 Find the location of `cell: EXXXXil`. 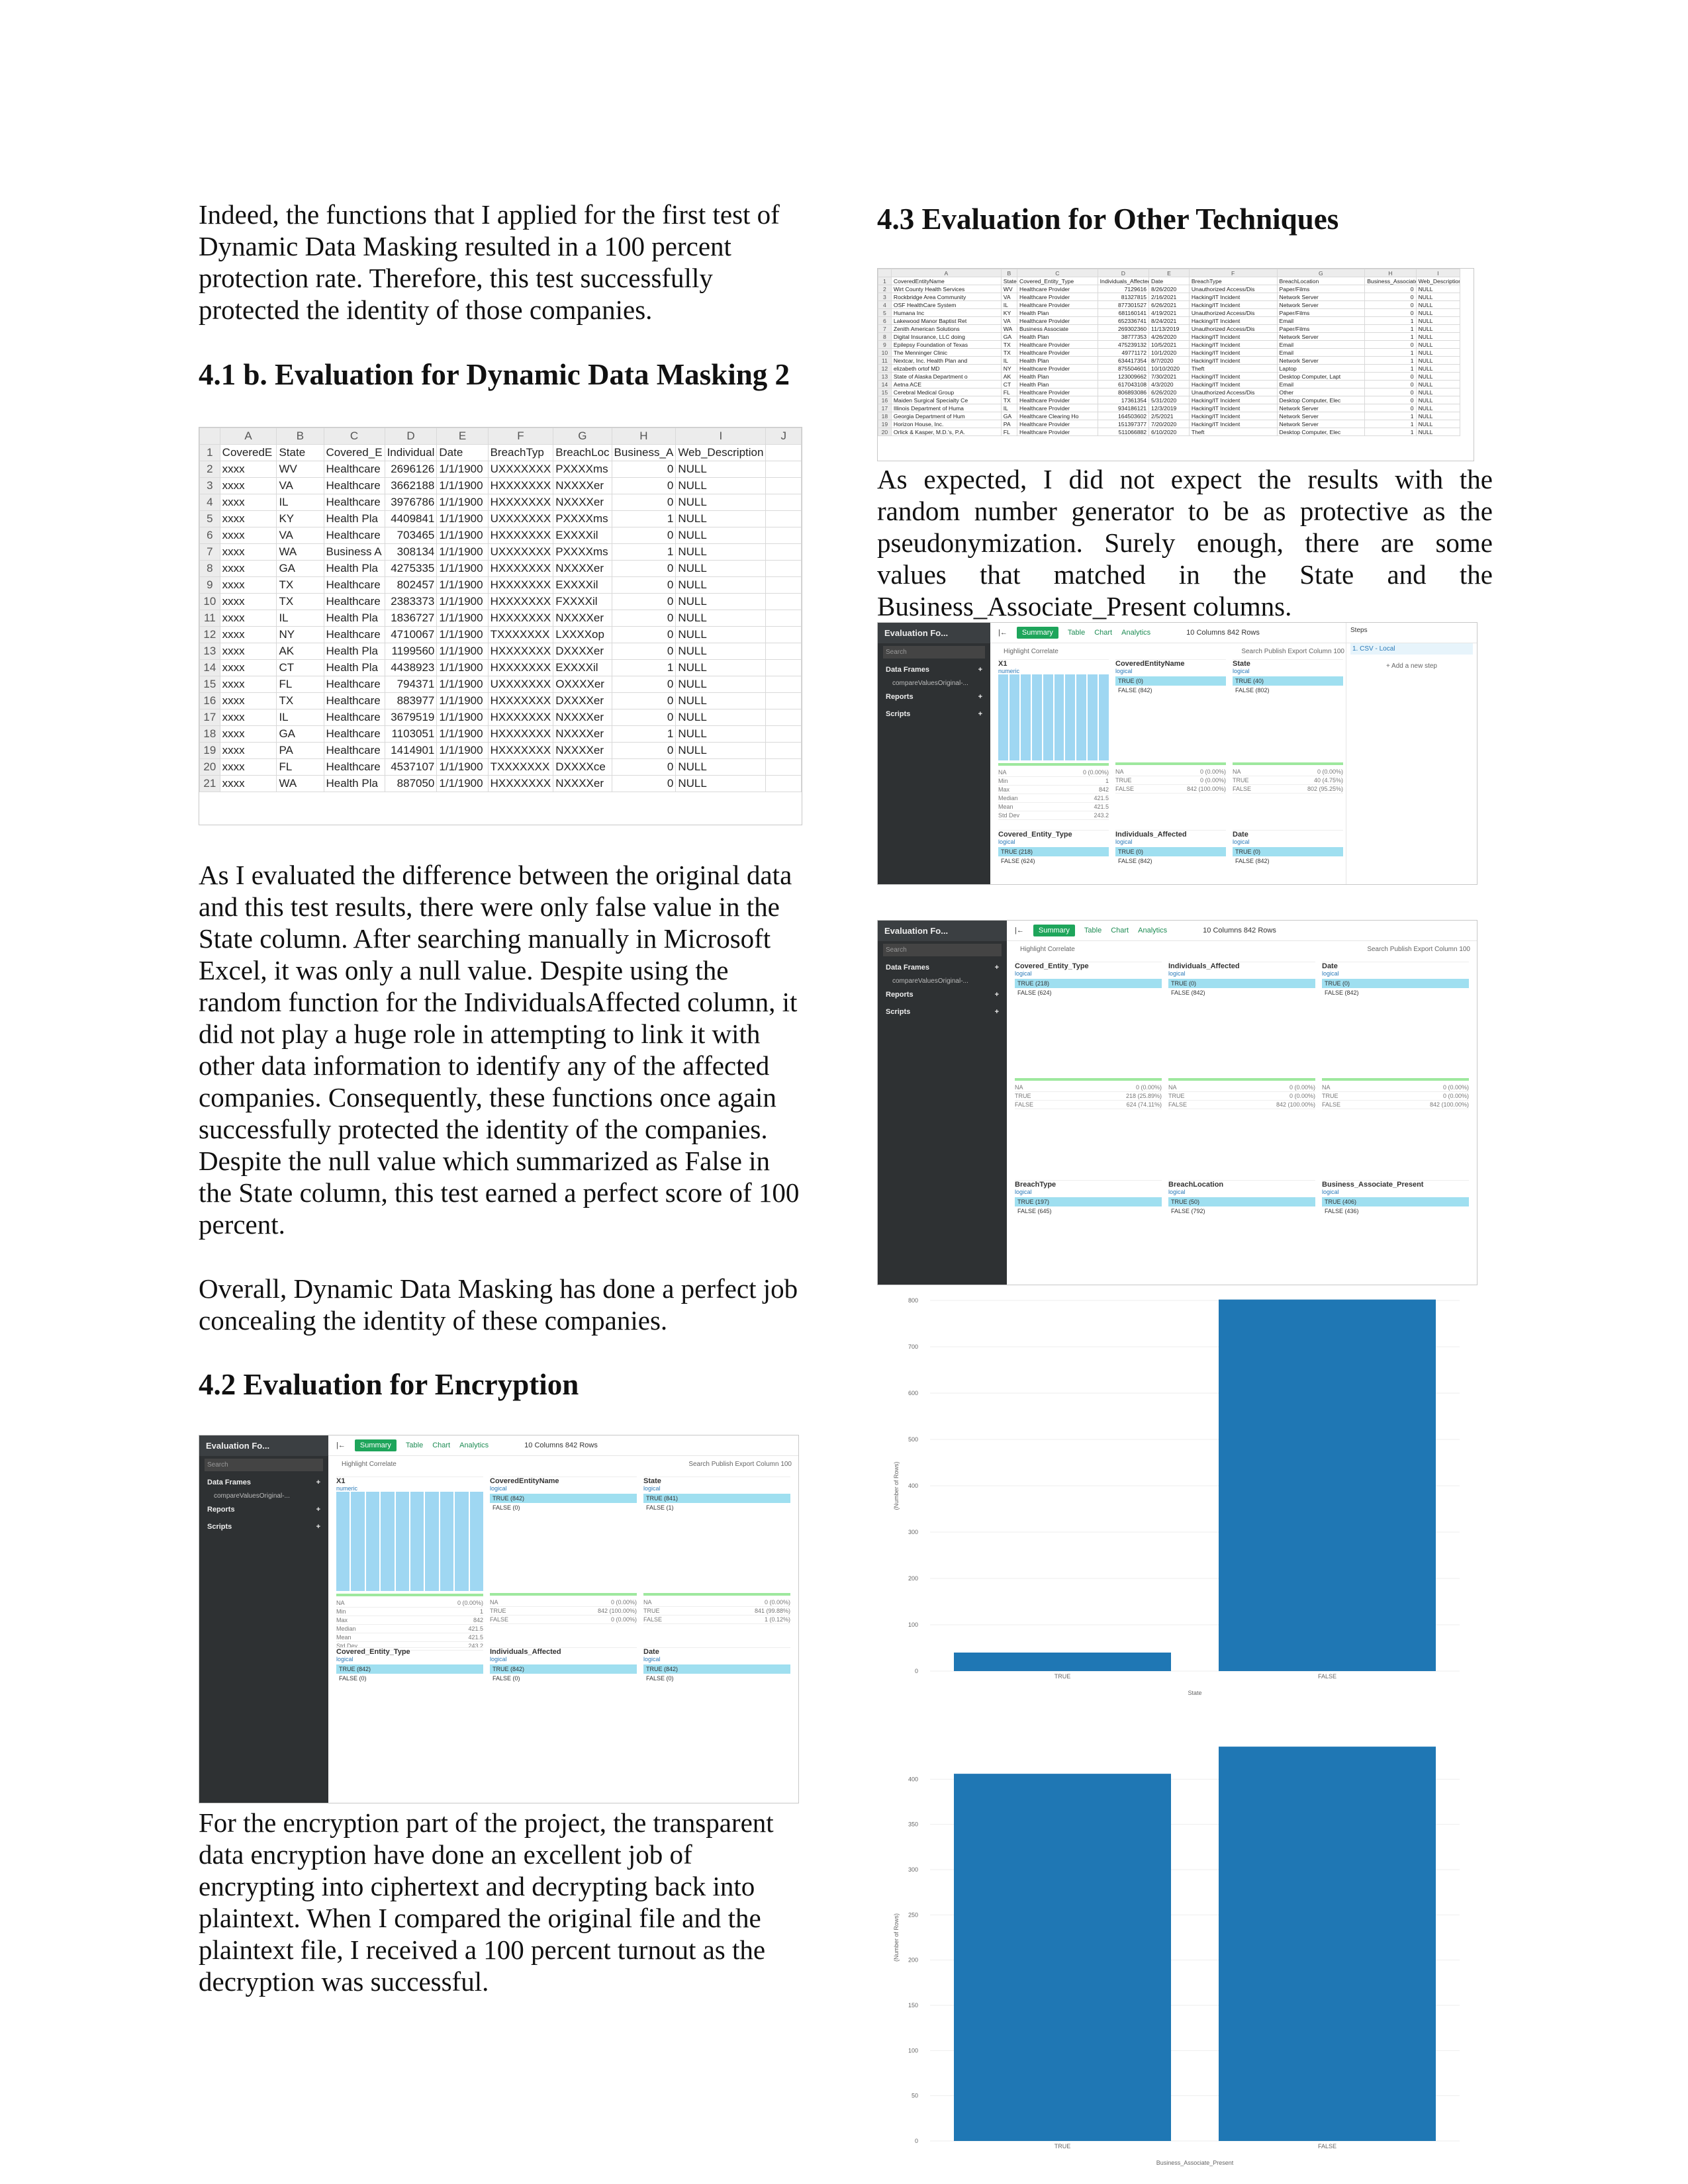

cell: EXXXXil is located at coordinates (582, 585).